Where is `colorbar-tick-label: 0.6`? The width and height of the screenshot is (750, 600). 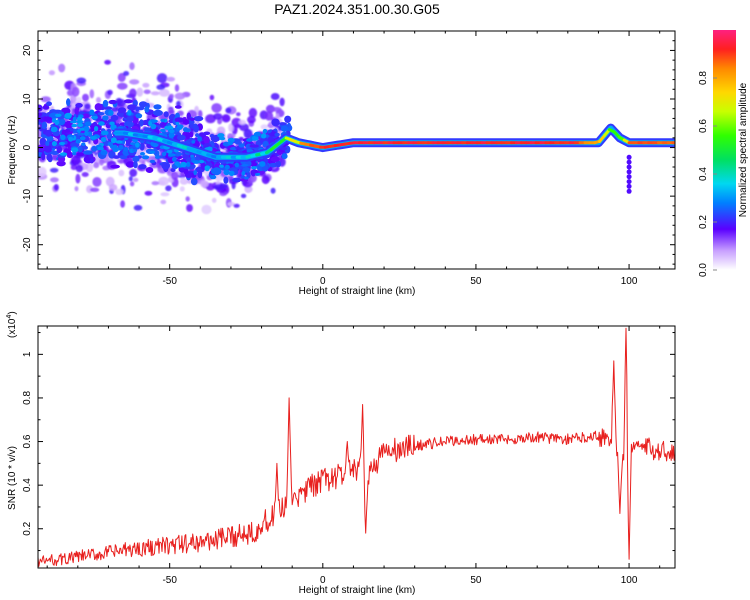
colorbar-tick-label: 0.6 is located at coordinates (703, 126).